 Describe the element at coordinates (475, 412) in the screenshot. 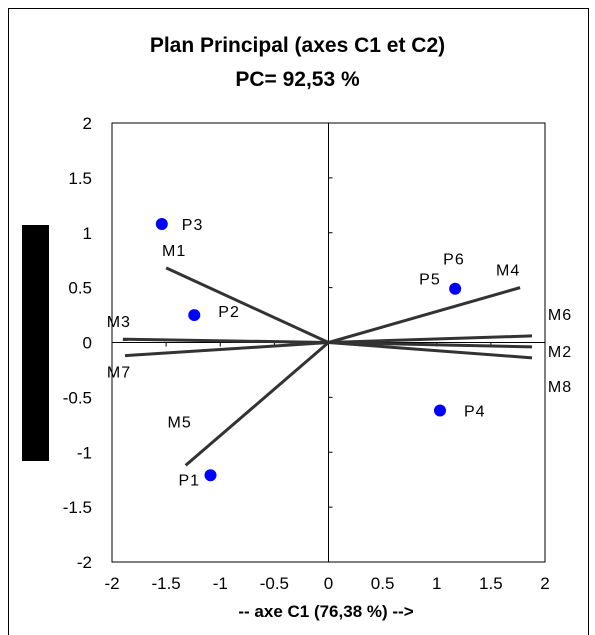

I see `point-label: P4` at that location.